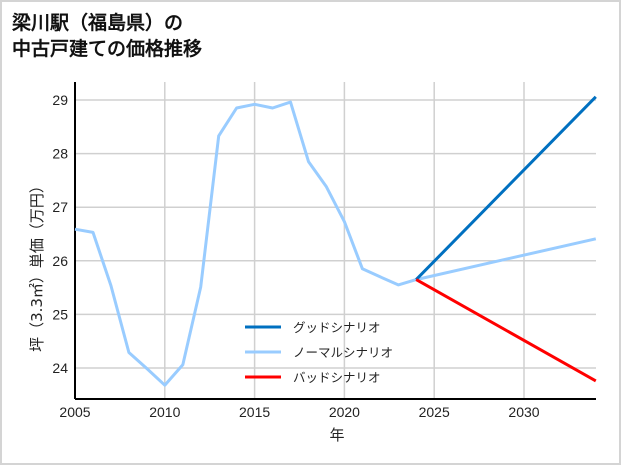 The height and width of the screenshot is (465, 621). What do you see at coordinates (37, 265) in the screenshot?
I see `y-axis-label: 坪（3.3㎡）単価（万円）` at bounding box center [37, 265].